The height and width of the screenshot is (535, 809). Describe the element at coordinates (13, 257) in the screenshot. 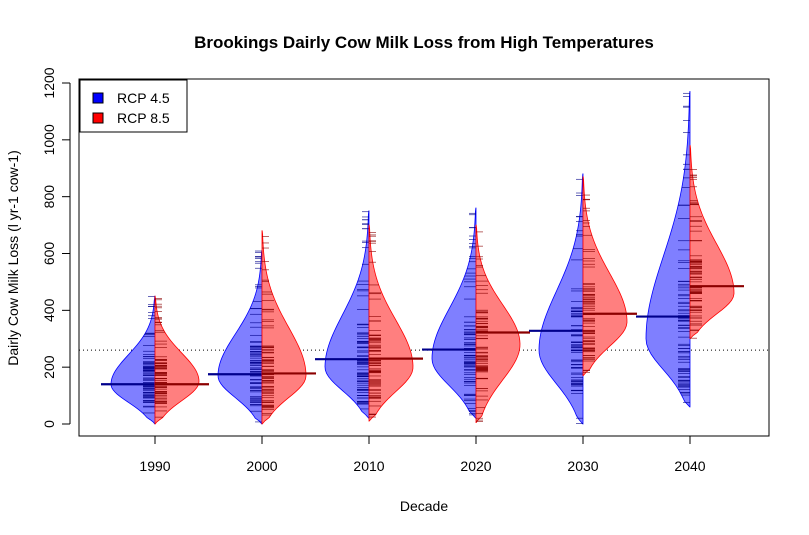

I see `y-axis-label: Dairly Cow Milk Loss (l yr-1 cow-1)` at that location.